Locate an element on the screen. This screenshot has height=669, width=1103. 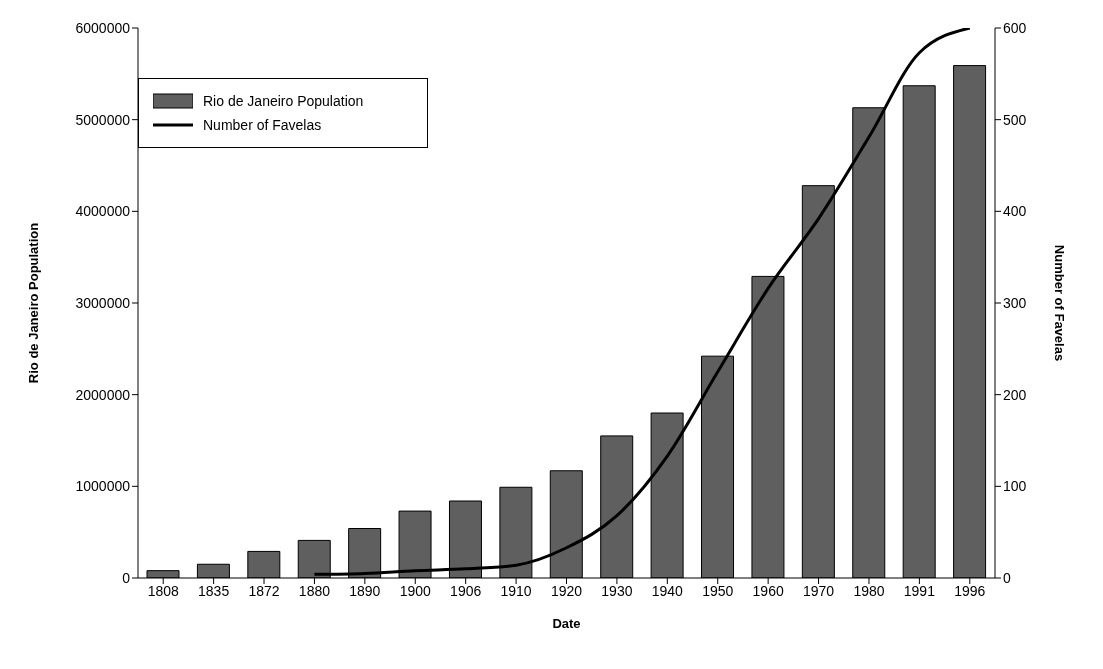
y-tick-label: 1000000 is located at coordinates (103, 486).